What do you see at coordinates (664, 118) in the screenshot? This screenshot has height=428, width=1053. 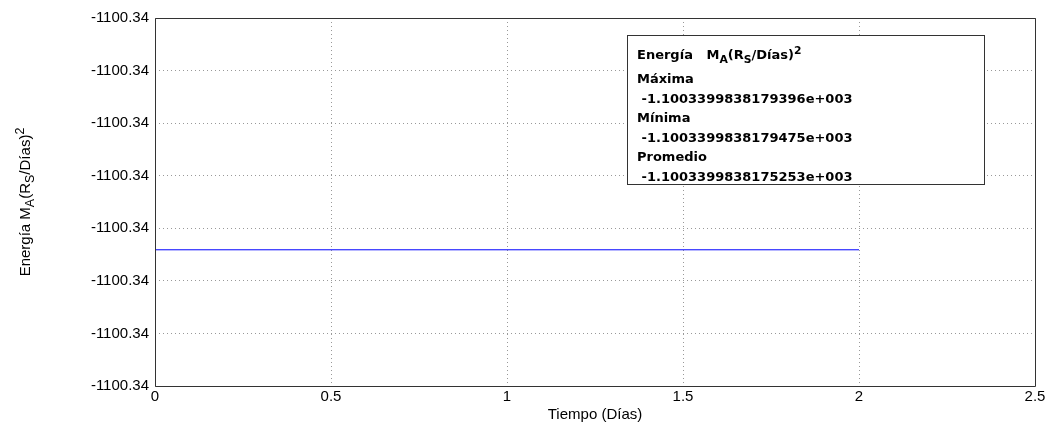 I see `annotation: Mínima` at bounding box center [664, 118].